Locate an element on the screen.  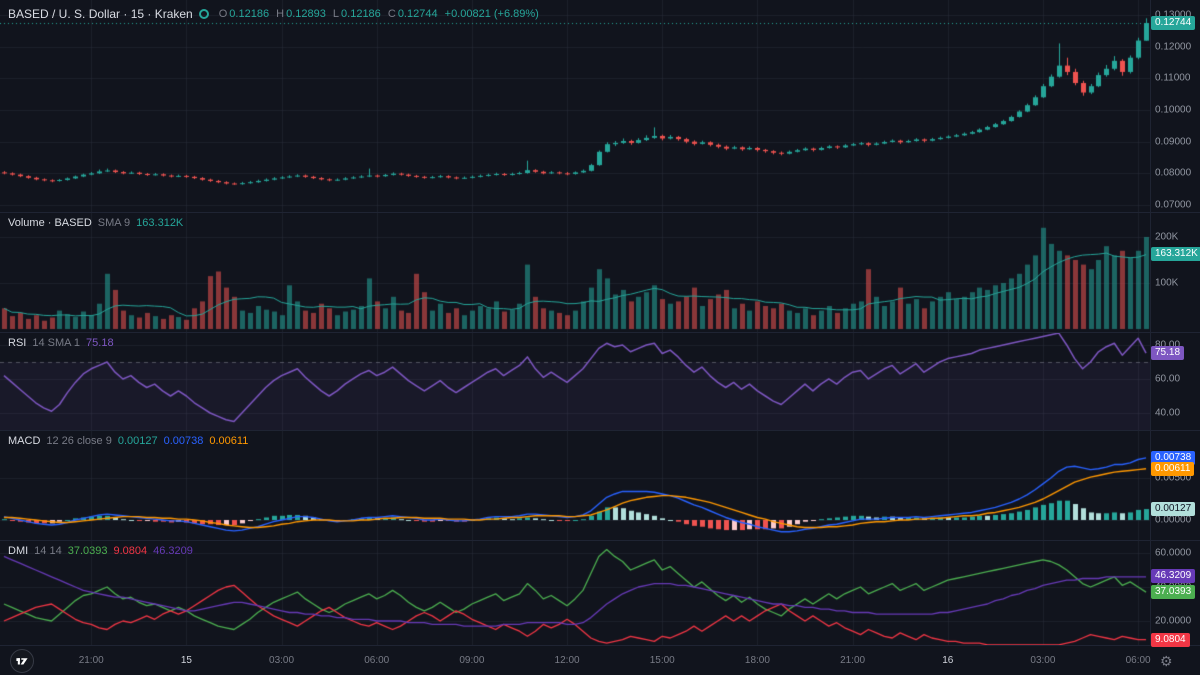
macd-hist-value: 0.00127 is located at coordinates (137, 441).